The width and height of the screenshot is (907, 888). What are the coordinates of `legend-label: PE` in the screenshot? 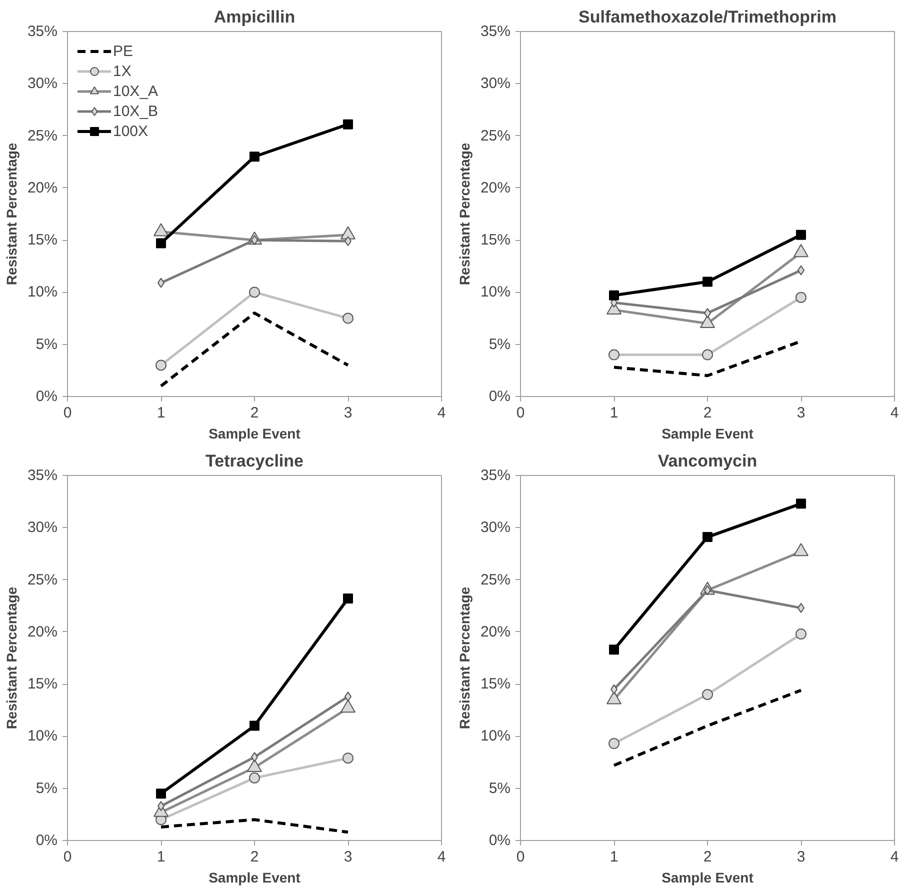 It's located at (123, 51).